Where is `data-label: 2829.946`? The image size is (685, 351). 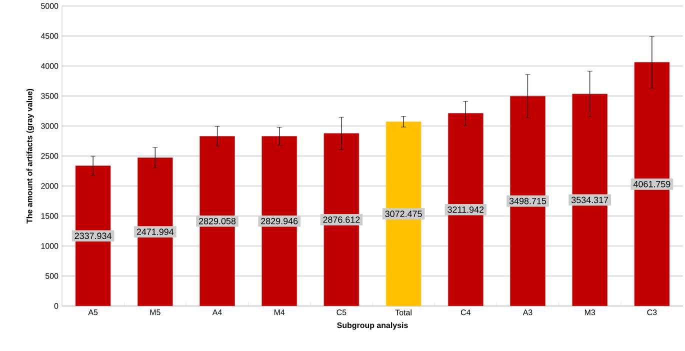
data-label: 2829.946 is located at coordinates (279, 221).